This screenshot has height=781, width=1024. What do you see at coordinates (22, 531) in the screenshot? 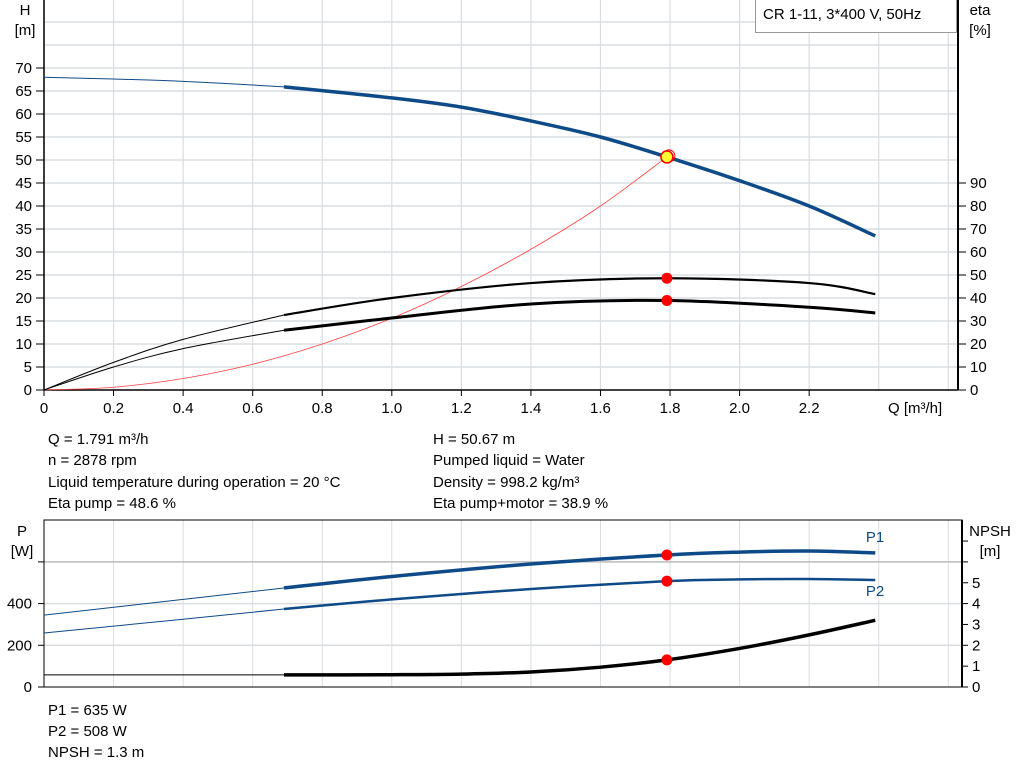
I see `y-axis-title: P` at bounding box center [22, 531].